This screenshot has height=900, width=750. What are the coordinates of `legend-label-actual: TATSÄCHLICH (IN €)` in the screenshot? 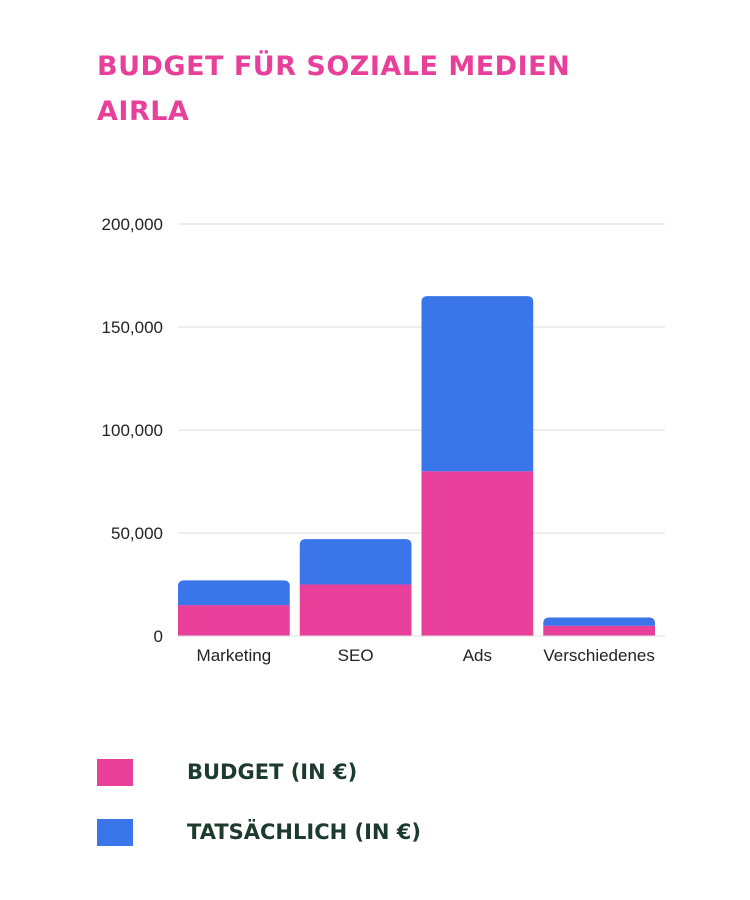 It's located at (304, 832).